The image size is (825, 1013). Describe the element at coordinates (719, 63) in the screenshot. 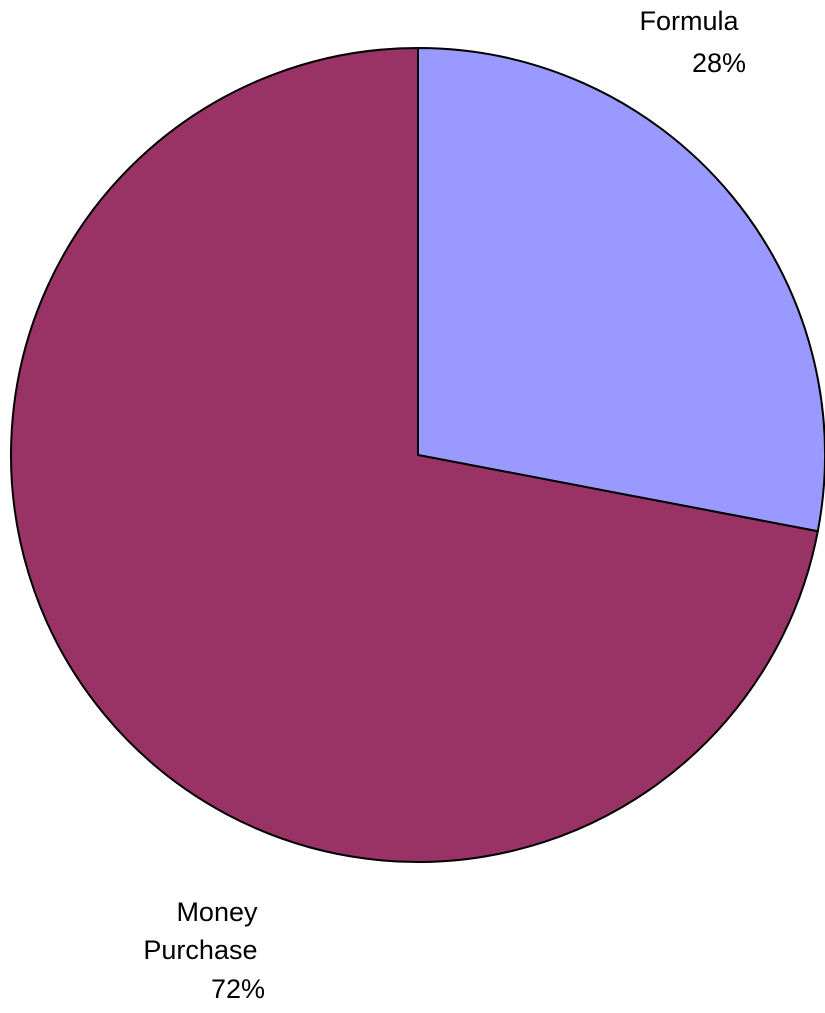

I see `formula-percent: 28%` at that location.